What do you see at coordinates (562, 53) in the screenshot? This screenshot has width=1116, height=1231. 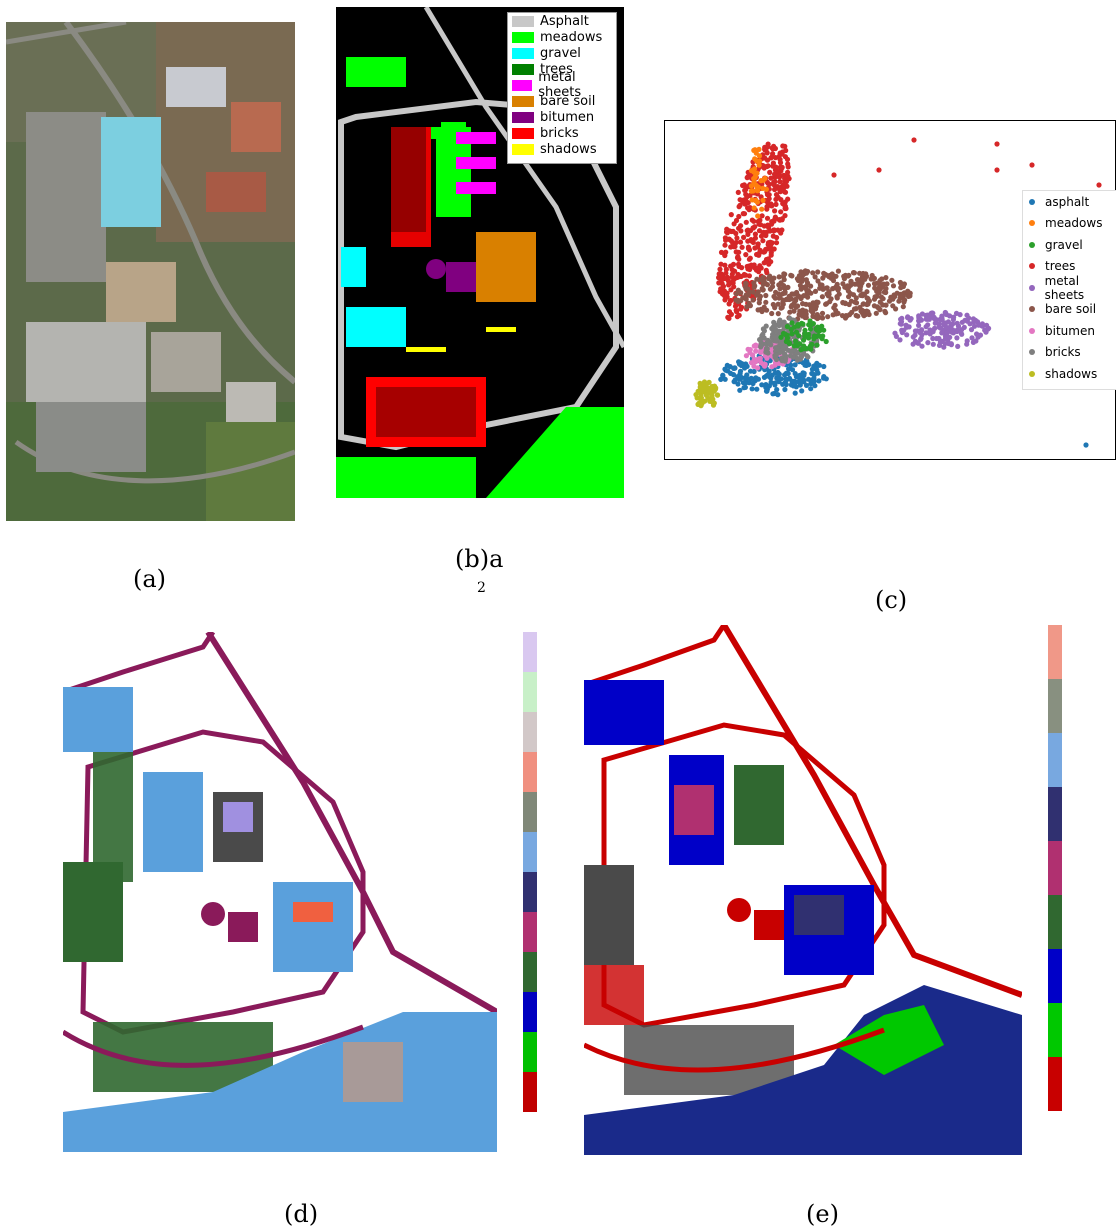 I see `gt-legend-item: gravel` at bounding box center [562, 53].